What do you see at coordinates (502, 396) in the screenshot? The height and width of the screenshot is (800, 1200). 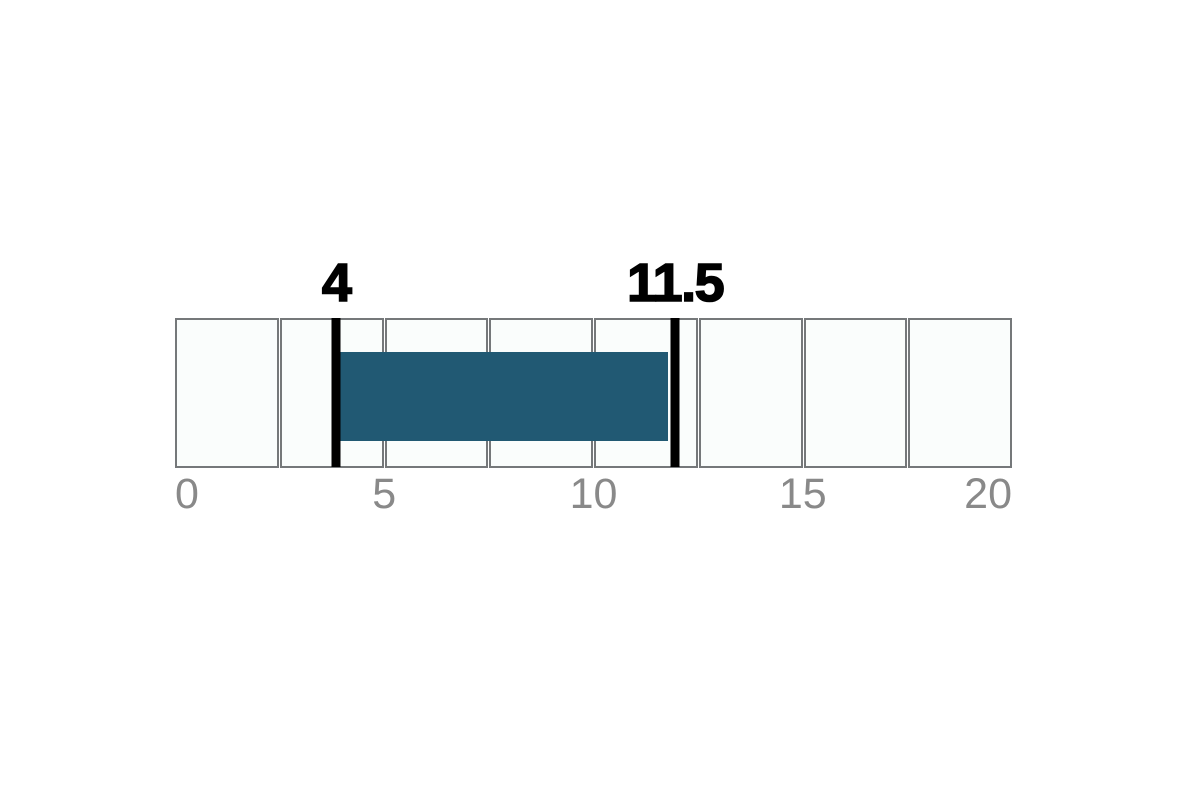 I see `range-bar` at bounding box center [502, 396].